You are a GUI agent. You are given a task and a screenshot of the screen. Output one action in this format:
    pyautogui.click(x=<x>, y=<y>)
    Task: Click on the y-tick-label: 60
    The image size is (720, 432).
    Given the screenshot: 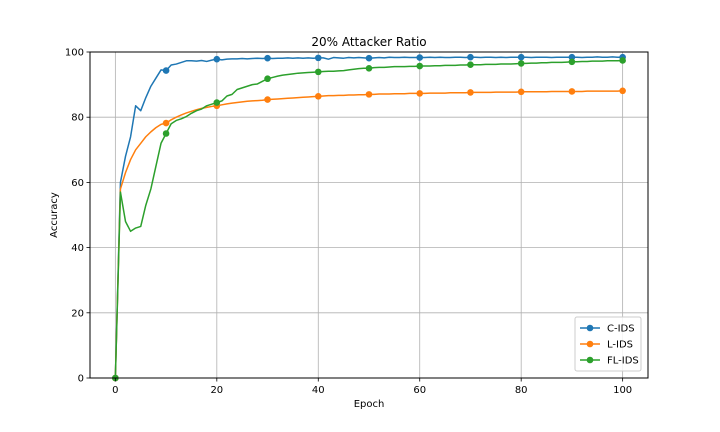 What is the action you would take?
    pyautogui.click(x=77, y=183)
    